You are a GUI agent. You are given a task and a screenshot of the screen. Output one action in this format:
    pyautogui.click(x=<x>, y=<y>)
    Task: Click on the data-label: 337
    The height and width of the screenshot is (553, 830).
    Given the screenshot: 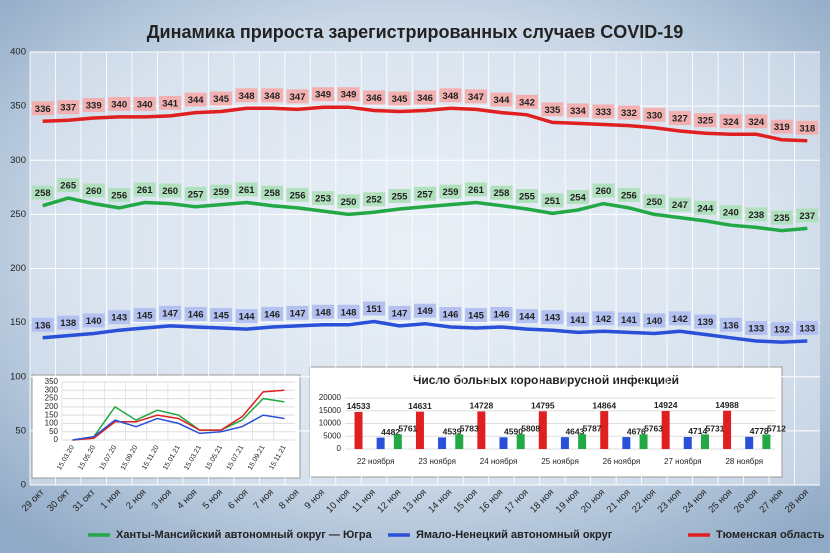 What is the action you would take?
    pyautogui.click(x=68, y=108)
    